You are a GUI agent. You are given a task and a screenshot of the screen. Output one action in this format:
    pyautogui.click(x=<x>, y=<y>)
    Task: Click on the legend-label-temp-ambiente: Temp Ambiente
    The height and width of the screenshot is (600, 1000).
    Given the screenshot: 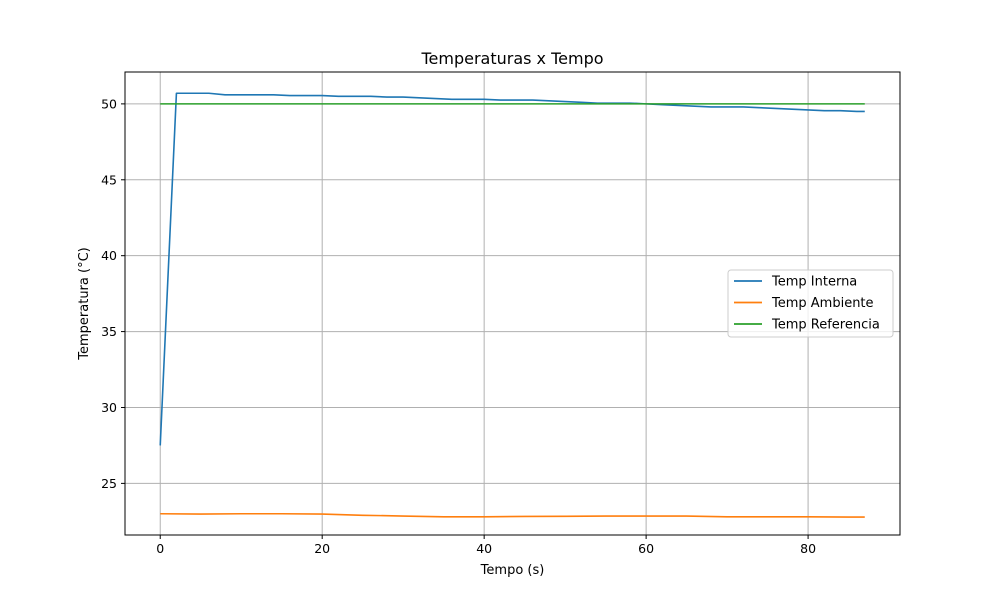 What is the action you would take?
    pyautogui.click(x=822, y=303)
    